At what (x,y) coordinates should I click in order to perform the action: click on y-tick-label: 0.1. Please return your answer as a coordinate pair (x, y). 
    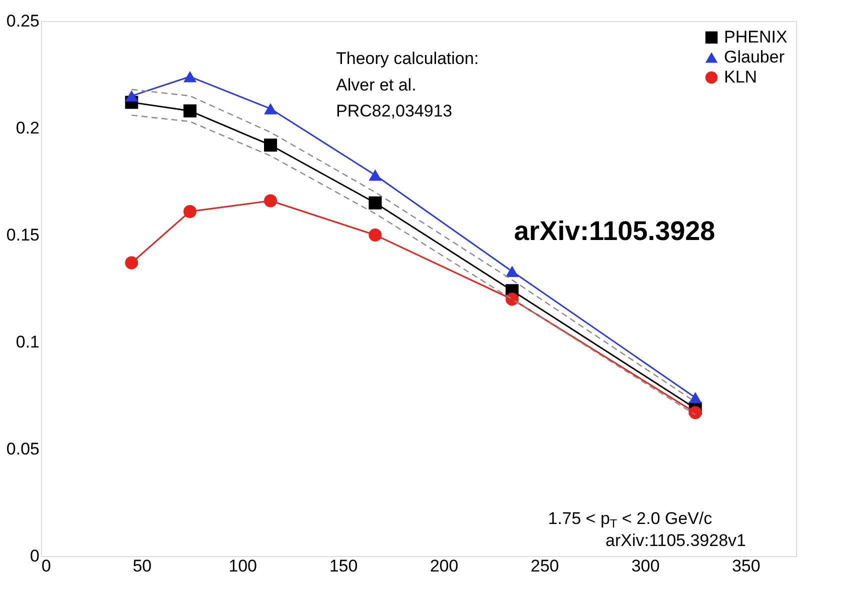
    Looking at the image, I should click on (28, 342).